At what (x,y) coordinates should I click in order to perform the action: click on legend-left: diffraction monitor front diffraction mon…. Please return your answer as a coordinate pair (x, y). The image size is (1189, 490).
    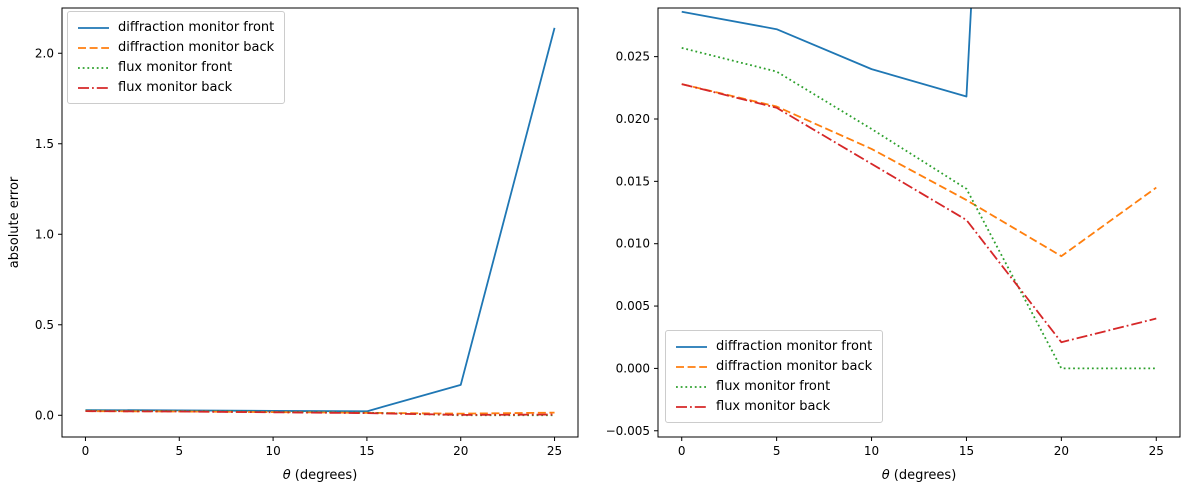
    Looking at the image, I should click on (176, 57).